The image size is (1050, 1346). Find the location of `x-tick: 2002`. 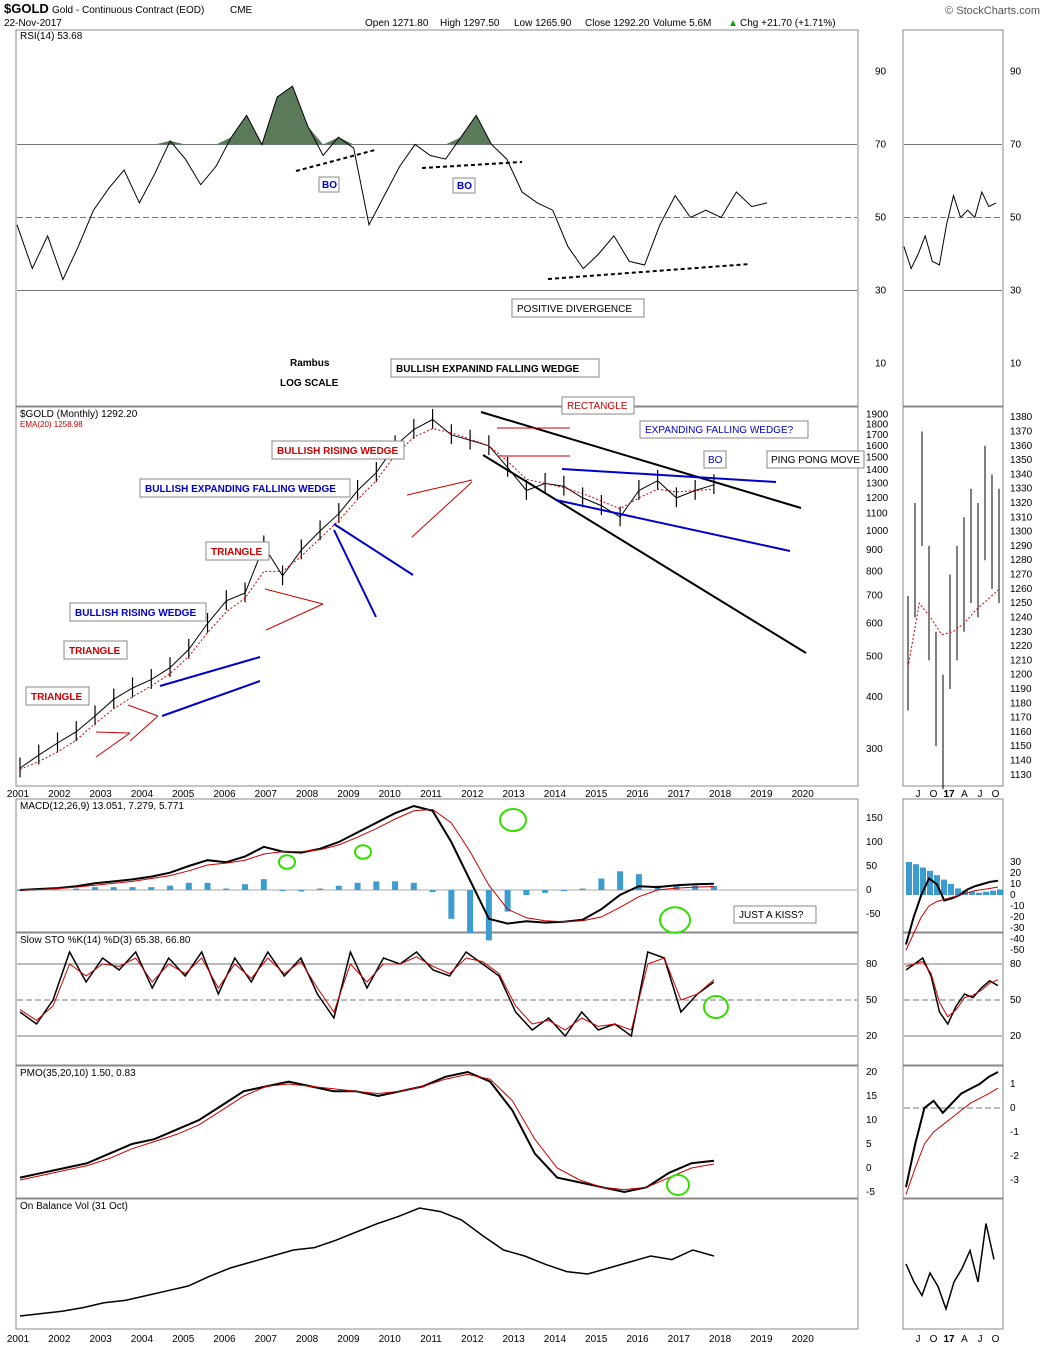

x-tick: 2002 is located at coordinates (59, 1339).